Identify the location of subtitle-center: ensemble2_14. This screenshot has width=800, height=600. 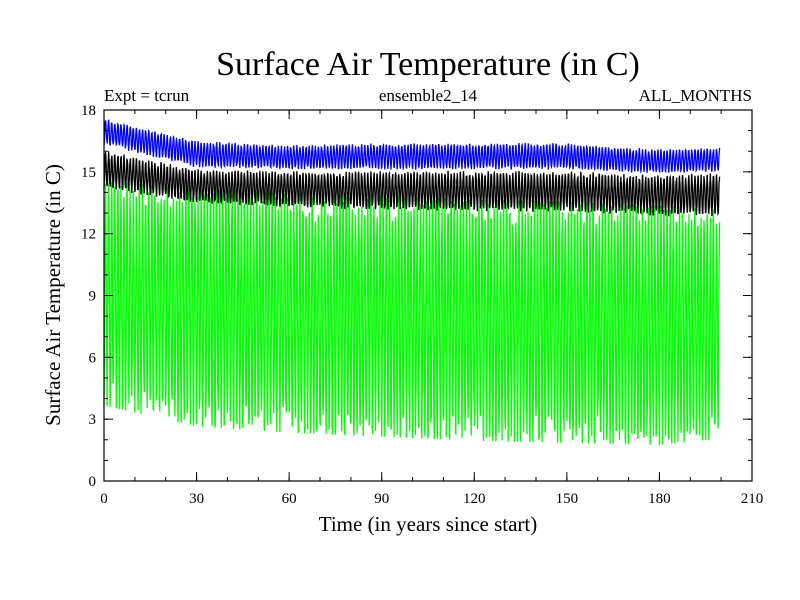
(428, 95).